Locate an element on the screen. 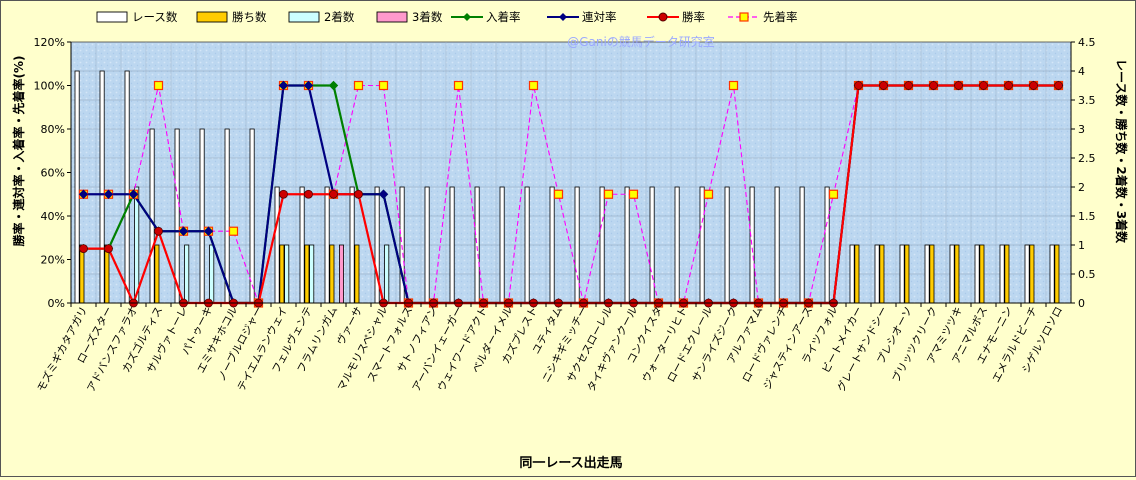  y-tick-label-left: 60% is located at coordinates (53, 173).